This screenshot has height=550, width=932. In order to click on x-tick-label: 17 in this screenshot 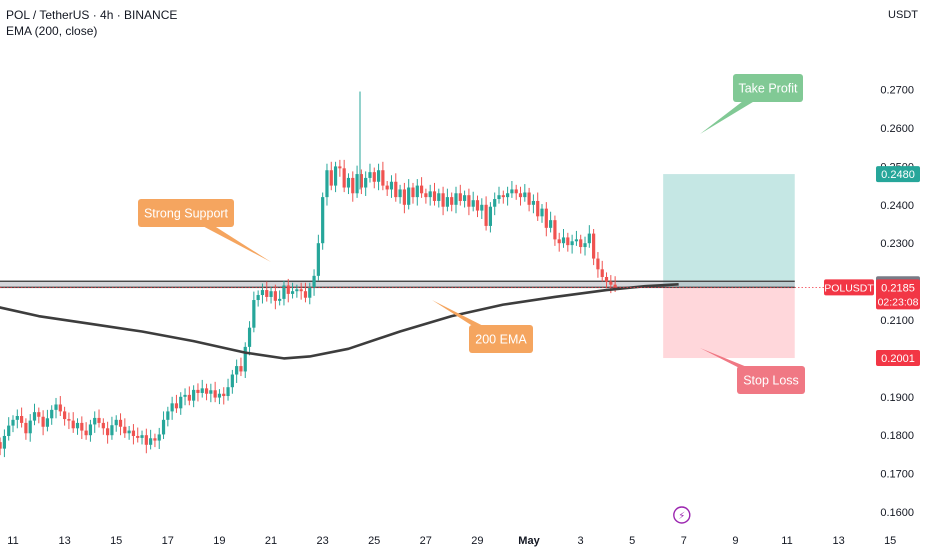, I will do `click(168, 541)`.